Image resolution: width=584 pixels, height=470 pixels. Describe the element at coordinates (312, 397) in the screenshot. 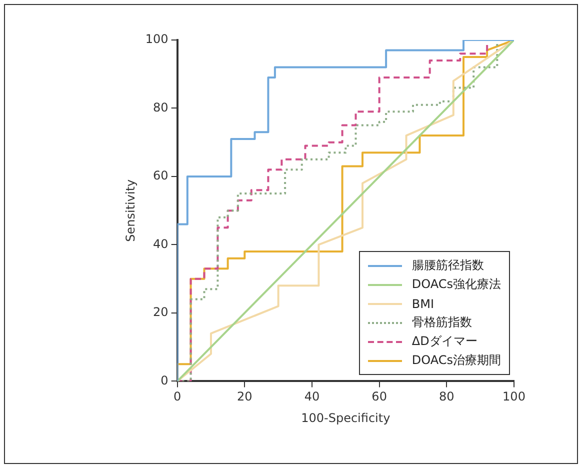

I see `x-tick-label: 40` at that location.